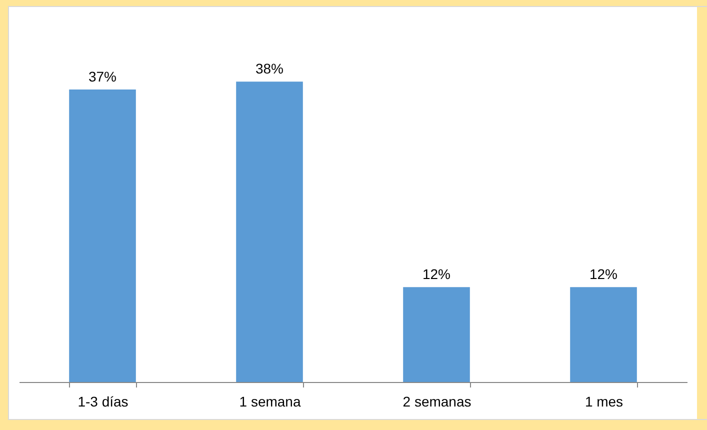 This screenshot has width=707, height=430. Describe the element at coordinates (604, 402) in the screenshot. I see `x-tick-label: 1 mes` at that location.